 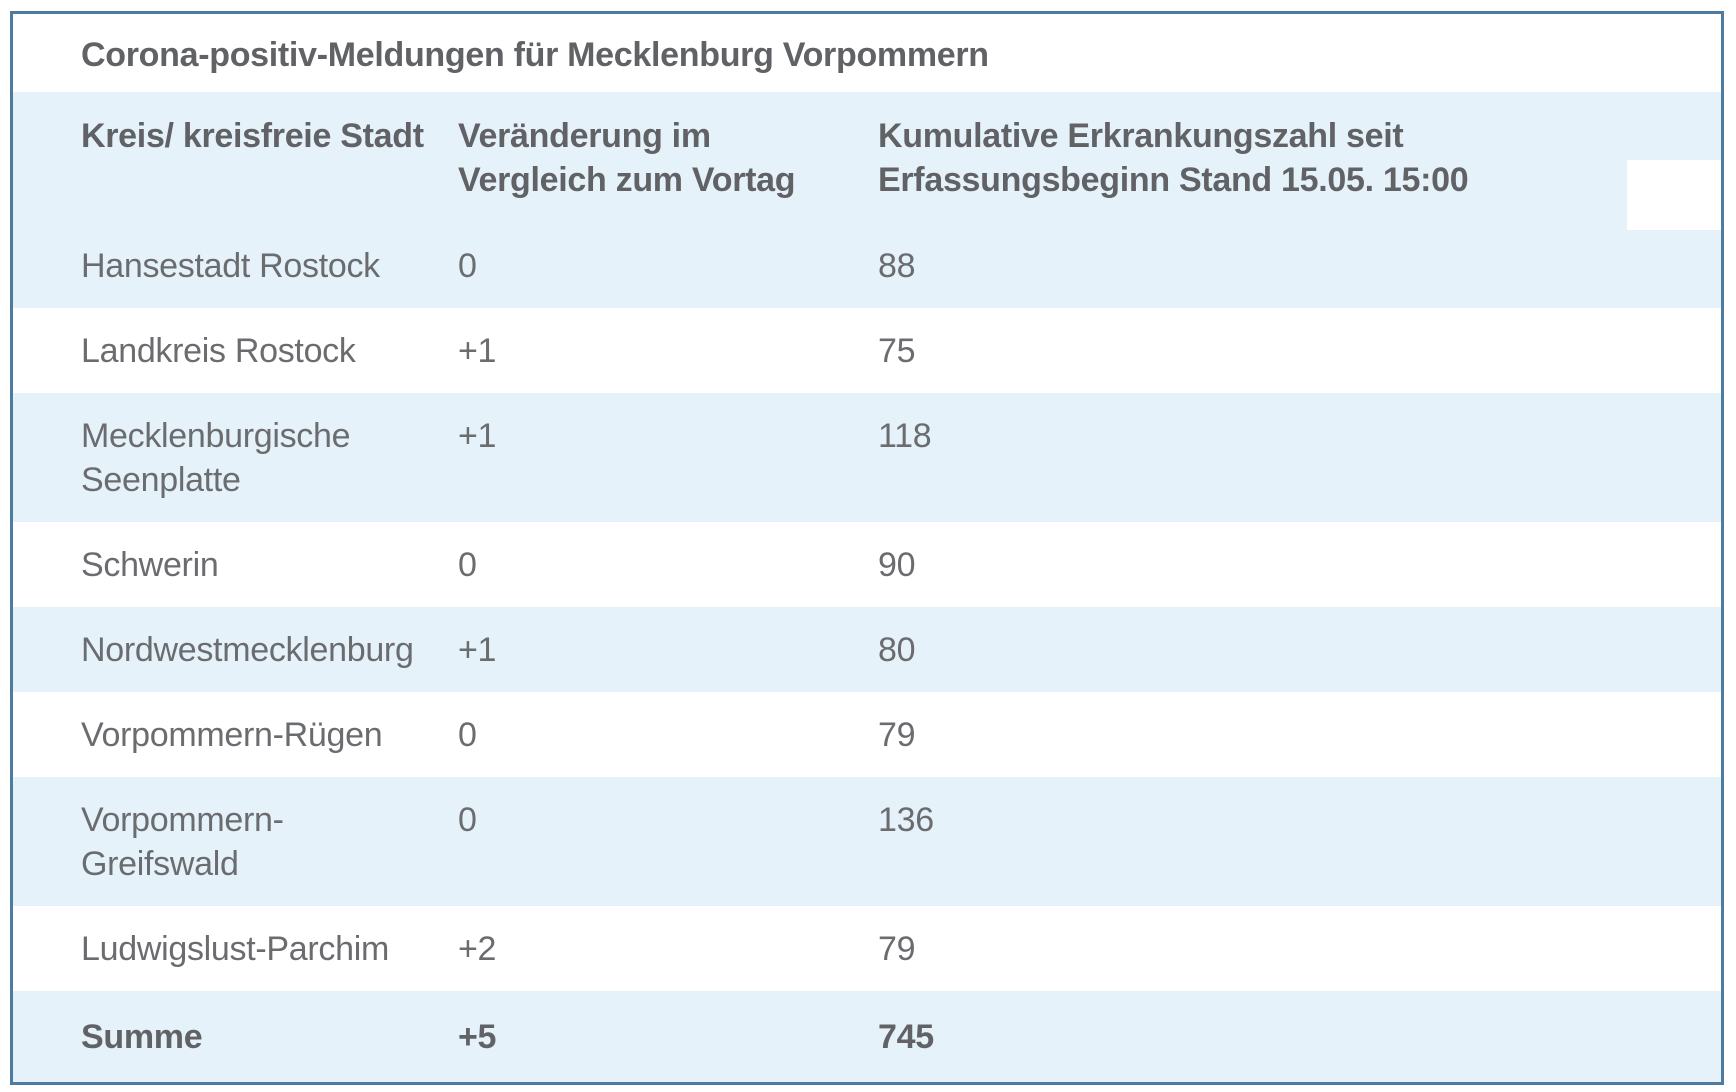 I want to click on cell-total-cumulative: 745, so click(x=906, y=1037).